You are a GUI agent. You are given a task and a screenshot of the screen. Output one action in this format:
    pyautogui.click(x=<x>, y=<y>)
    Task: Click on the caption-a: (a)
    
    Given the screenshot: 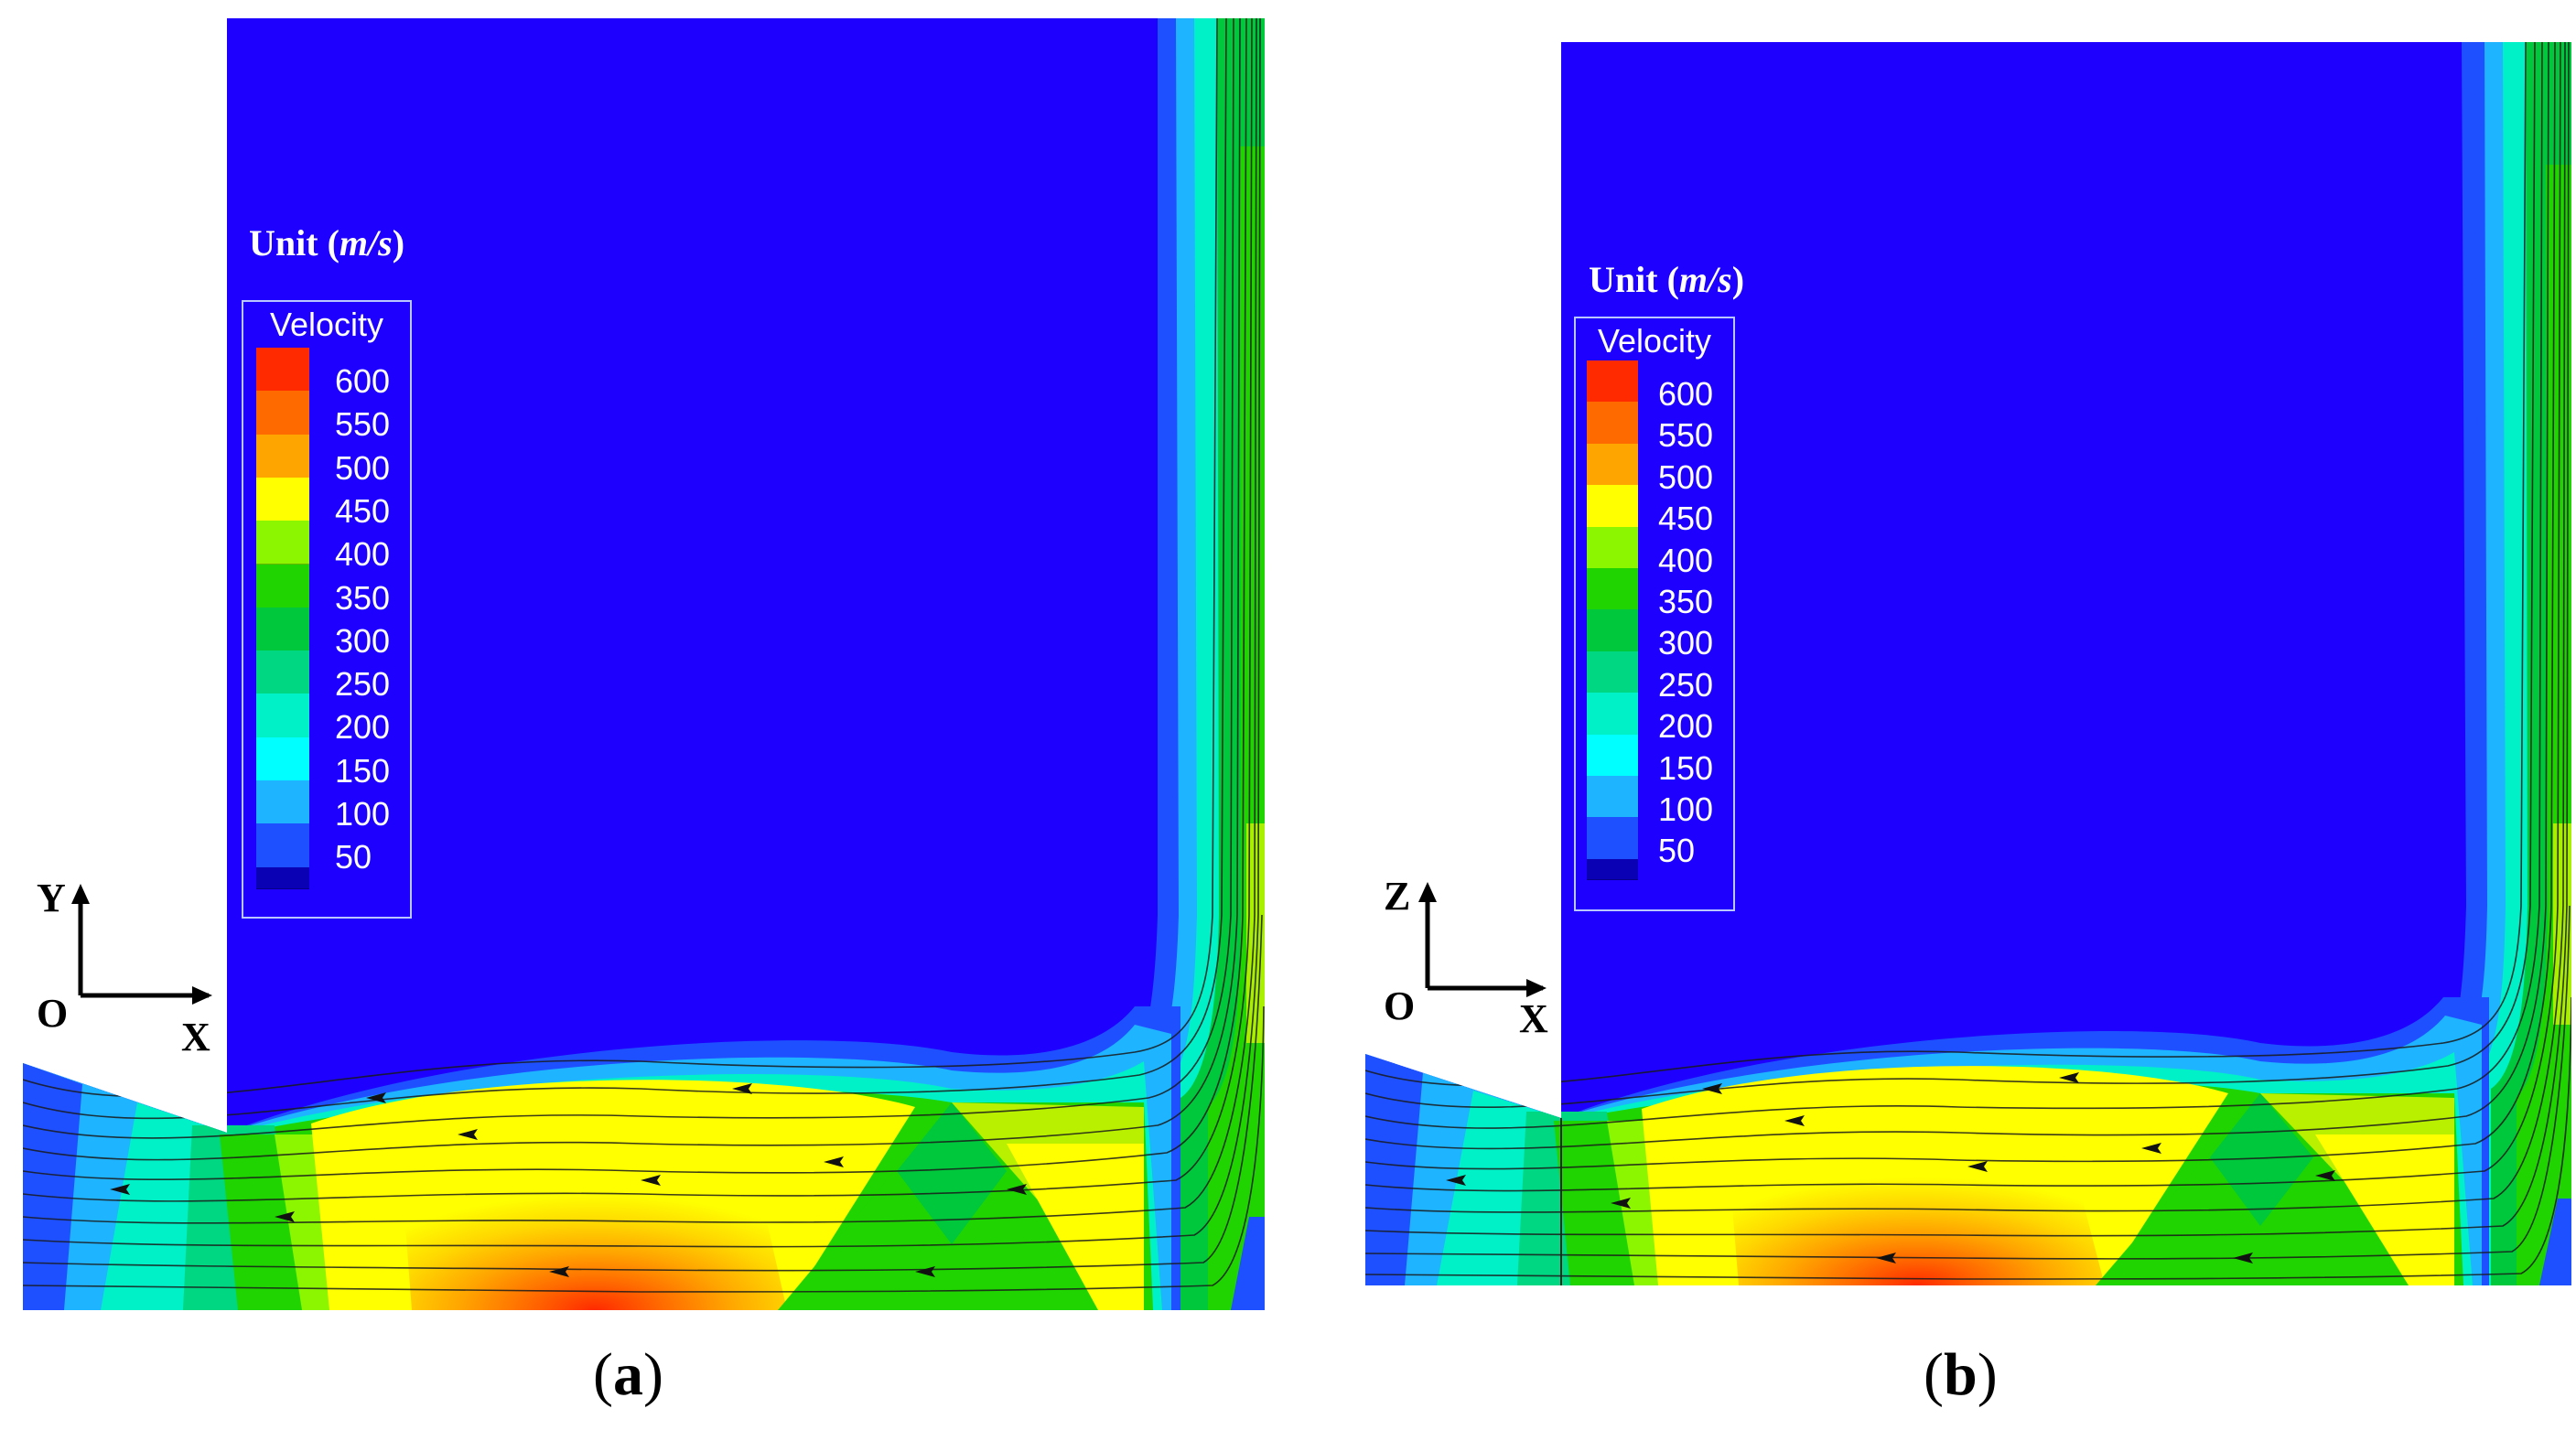 What is the action you would take?
    pyautogui.click(x=628, y=1374)
    